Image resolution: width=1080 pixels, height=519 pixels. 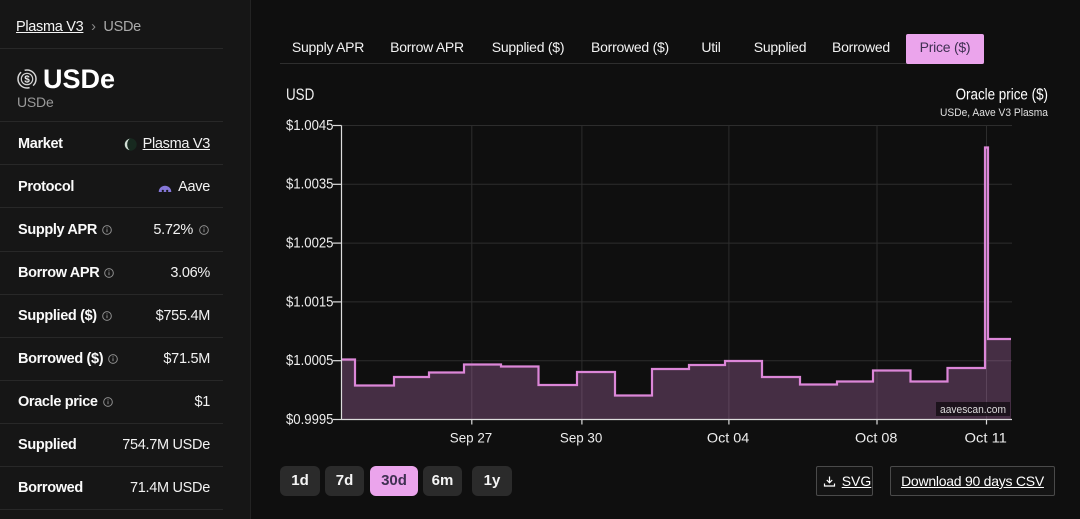 I want to click on svg-text: $1.0015, so click(x=310, y=302).